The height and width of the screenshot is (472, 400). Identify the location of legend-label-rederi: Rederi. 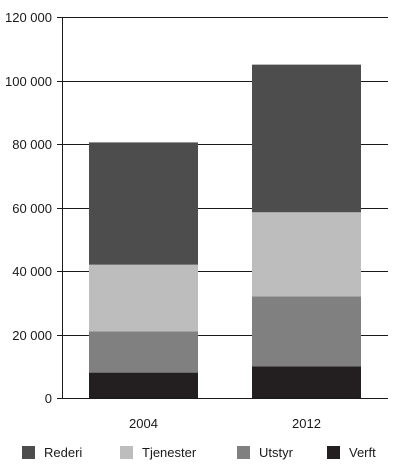
(63, 452).